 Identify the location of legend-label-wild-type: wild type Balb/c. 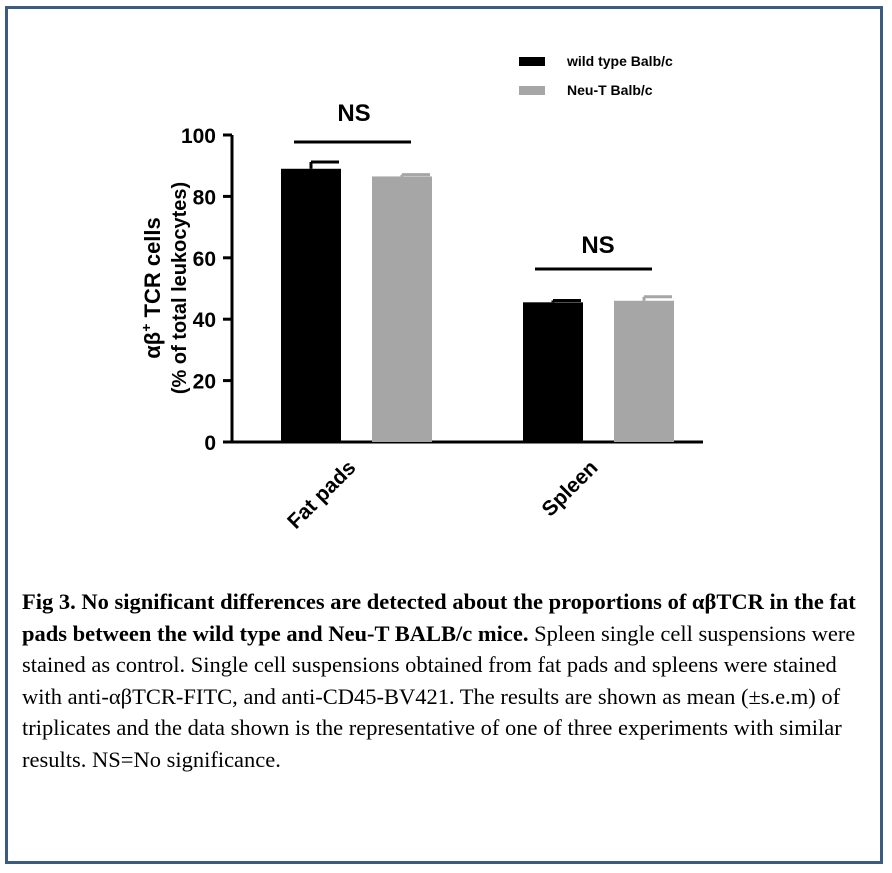
(619, 61).